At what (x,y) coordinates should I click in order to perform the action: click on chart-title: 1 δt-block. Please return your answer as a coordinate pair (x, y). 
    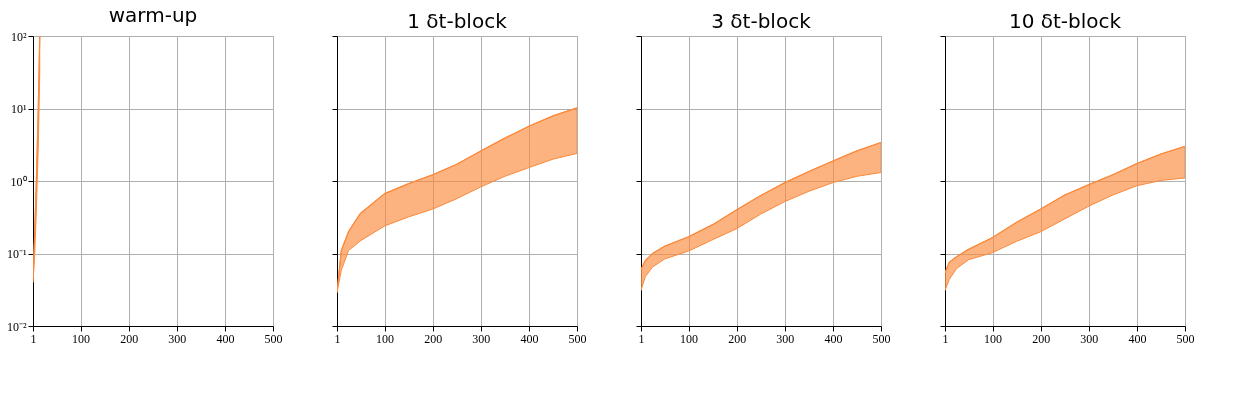
    Looking at the image, I should click on (457, 20).